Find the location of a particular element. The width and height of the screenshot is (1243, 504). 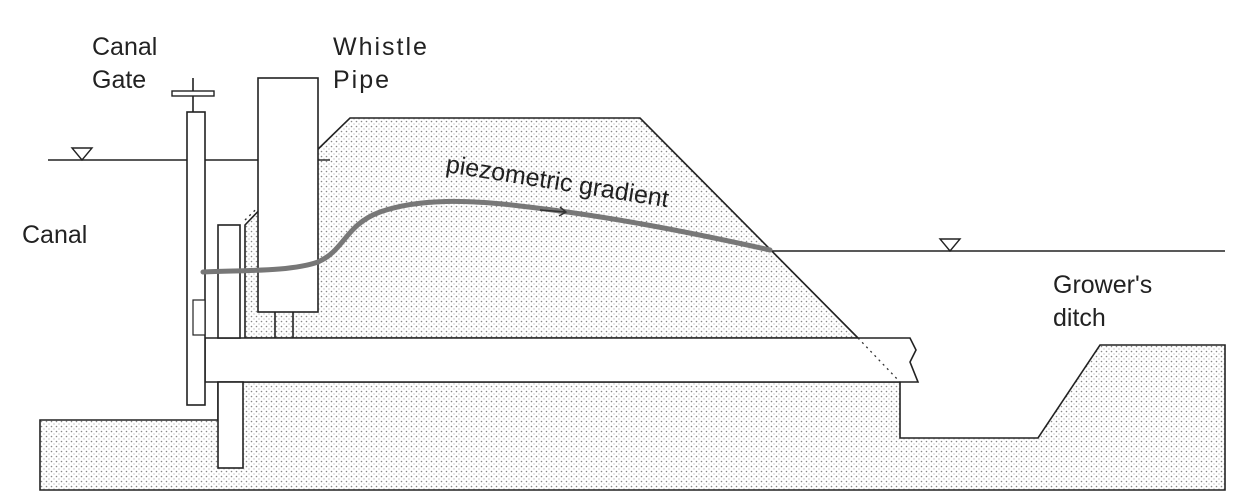

label-line: Canal is located at coordinates (124, 47).